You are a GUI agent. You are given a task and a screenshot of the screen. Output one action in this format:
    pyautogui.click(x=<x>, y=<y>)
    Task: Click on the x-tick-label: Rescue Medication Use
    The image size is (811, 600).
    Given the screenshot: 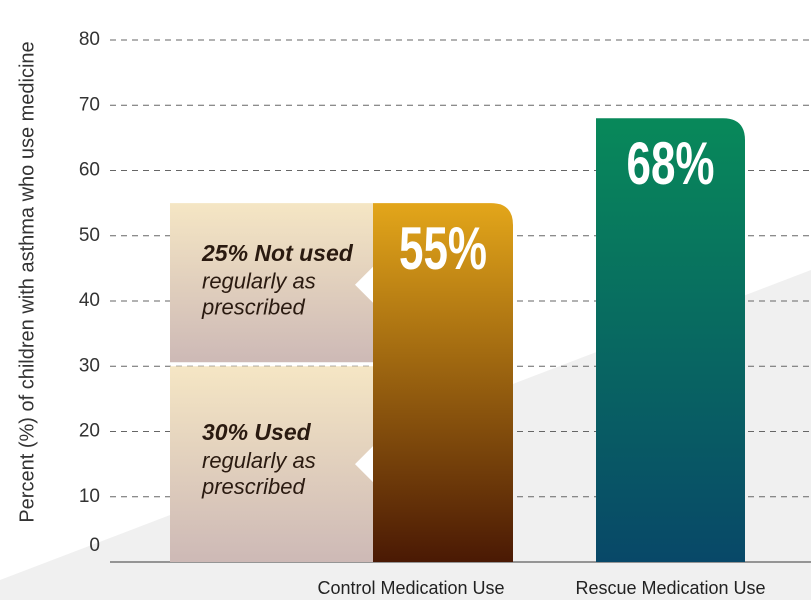 What is the action you would take?
    pyautogui.click(x=670, y=588)
    